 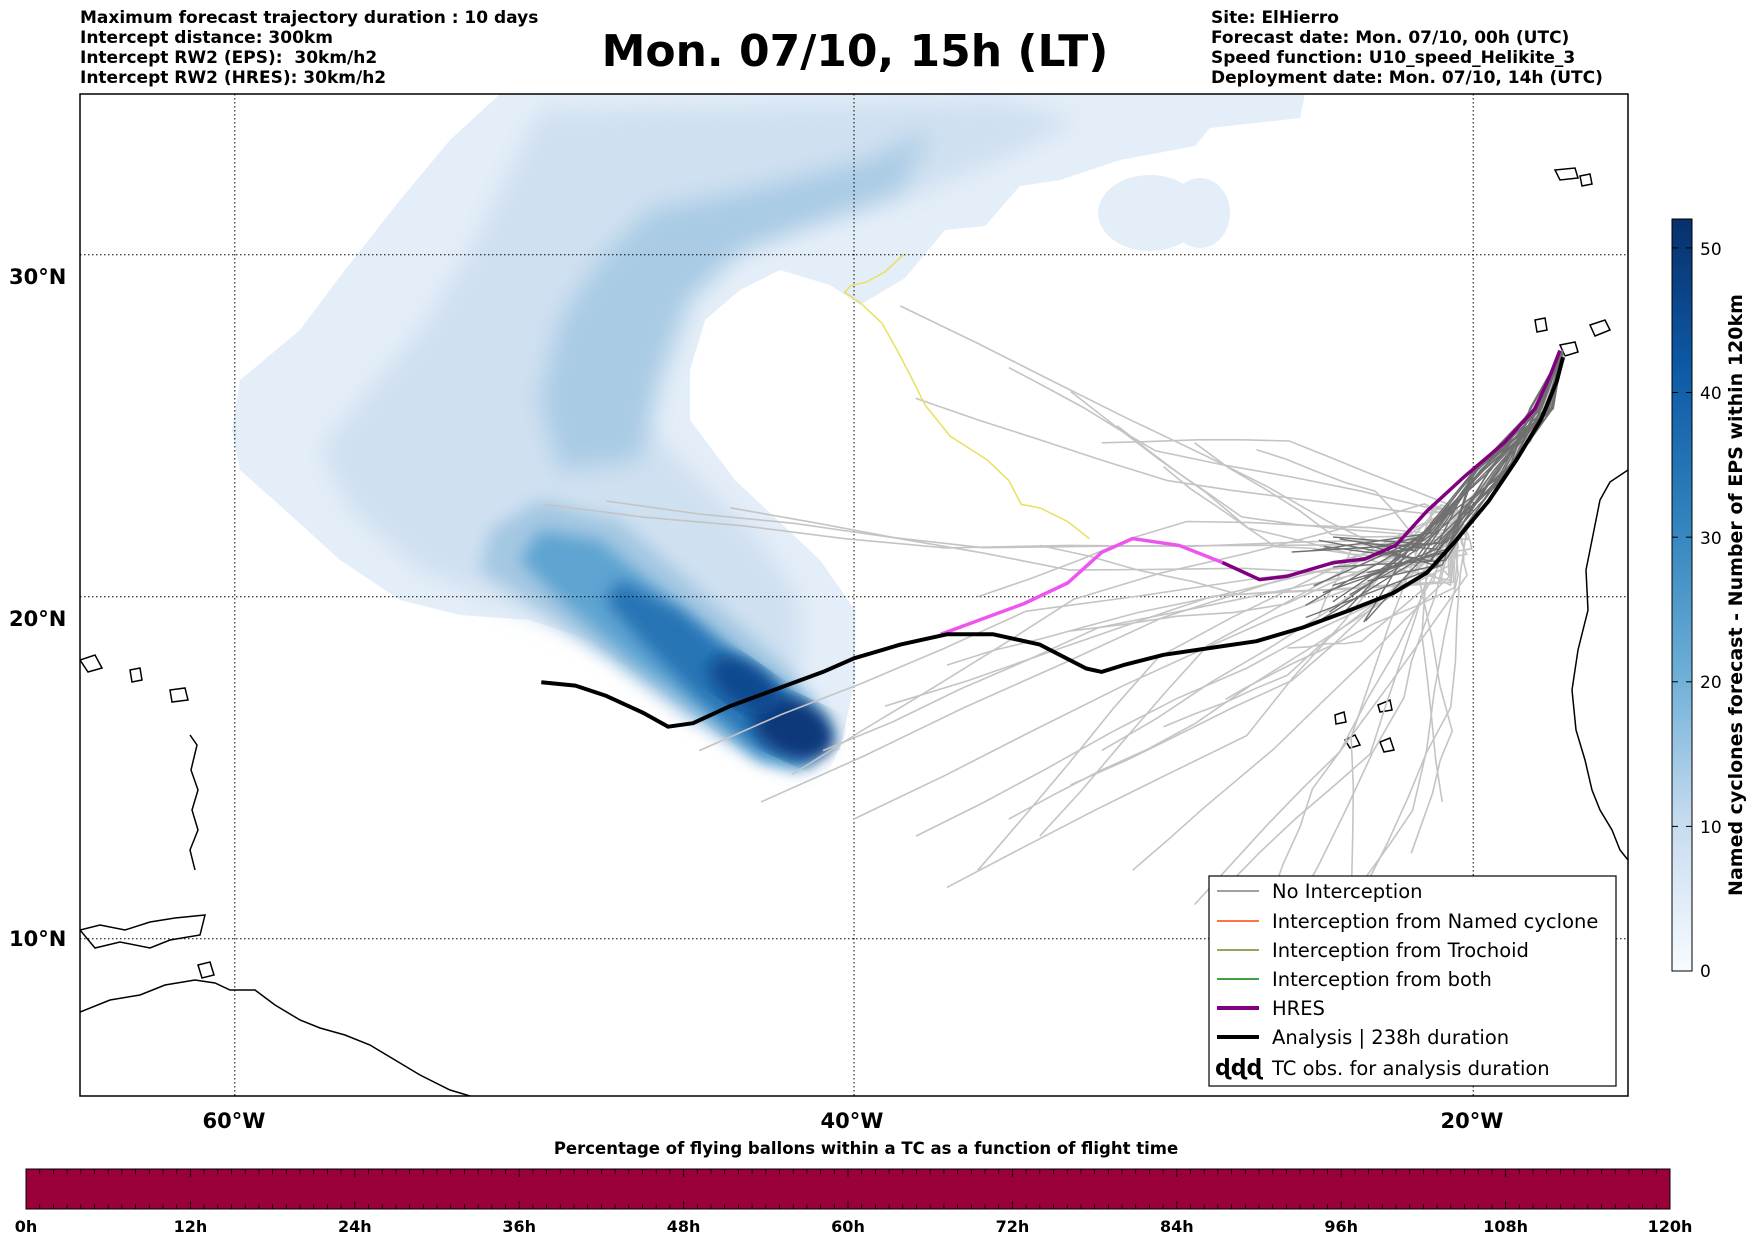 I want to click on hres-trajectory-end, so click(x=1391, y=465).